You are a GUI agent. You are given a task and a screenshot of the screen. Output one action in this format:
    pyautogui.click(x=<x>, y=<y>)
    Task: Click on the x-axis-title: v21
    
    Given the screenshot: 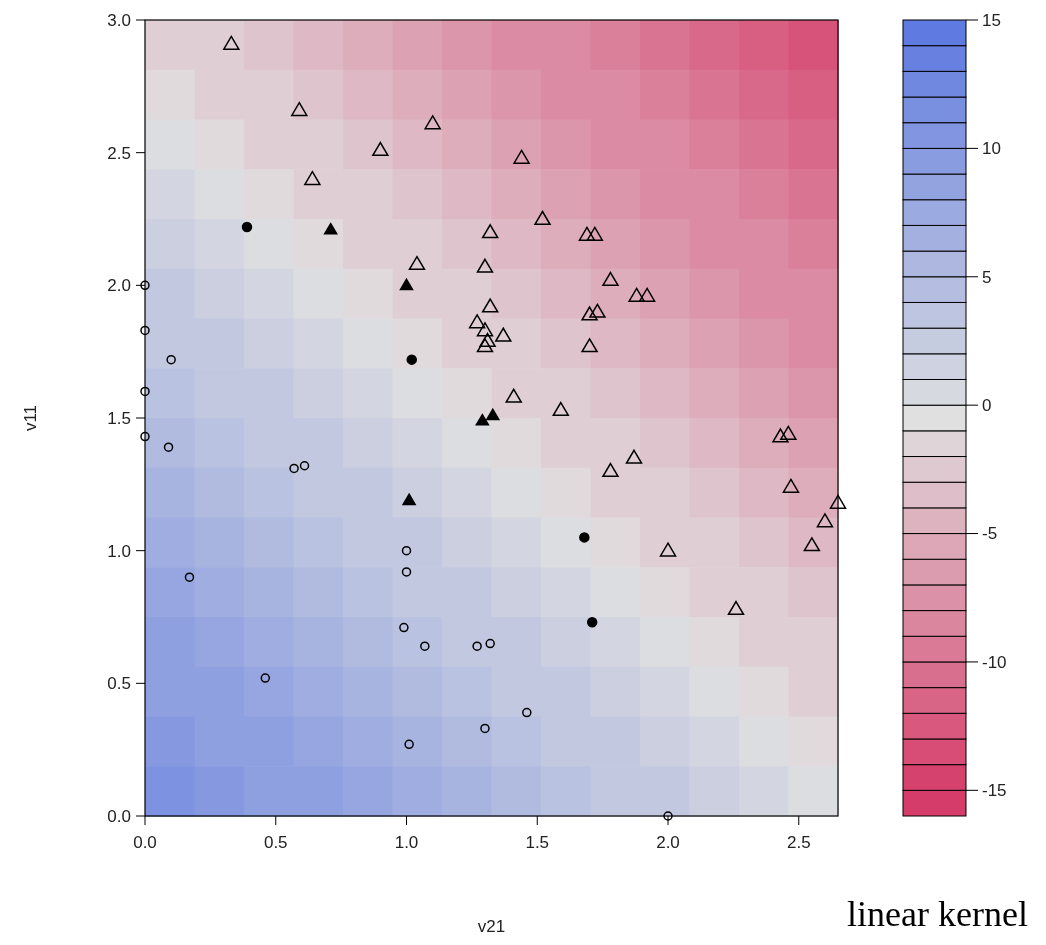 What is the action you would take?
    pyautogui.click(x=491, y=926)
    